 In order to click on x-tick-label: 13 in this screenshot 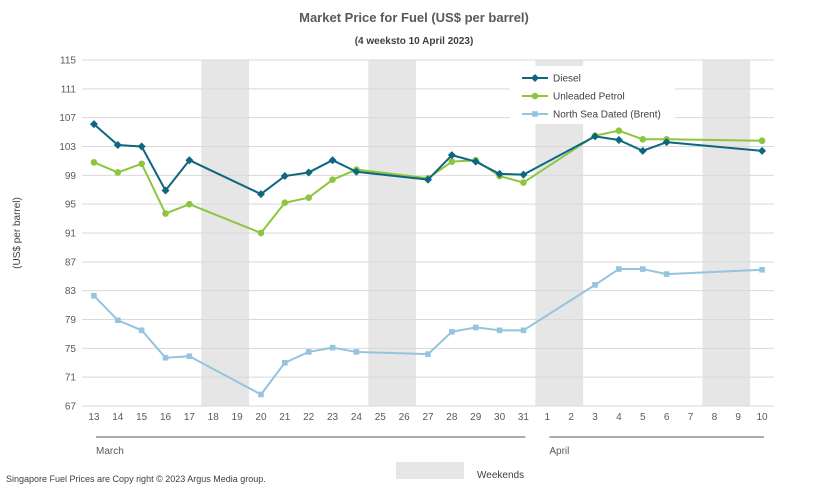, I will do `click(94, 417)`.